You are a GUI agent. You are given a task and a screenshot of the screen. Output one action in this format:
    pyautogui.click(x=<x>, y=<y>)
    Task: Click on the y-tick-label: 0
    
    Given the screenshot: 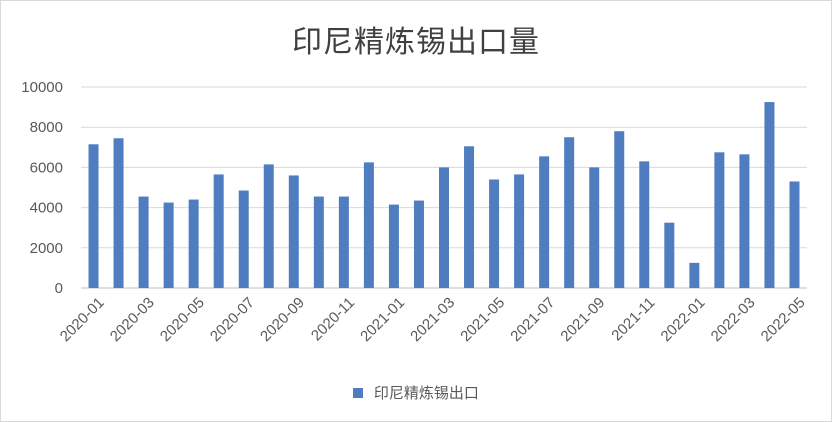 What is the action you would take?
    pyautogui.click(x=59, y=288)
    